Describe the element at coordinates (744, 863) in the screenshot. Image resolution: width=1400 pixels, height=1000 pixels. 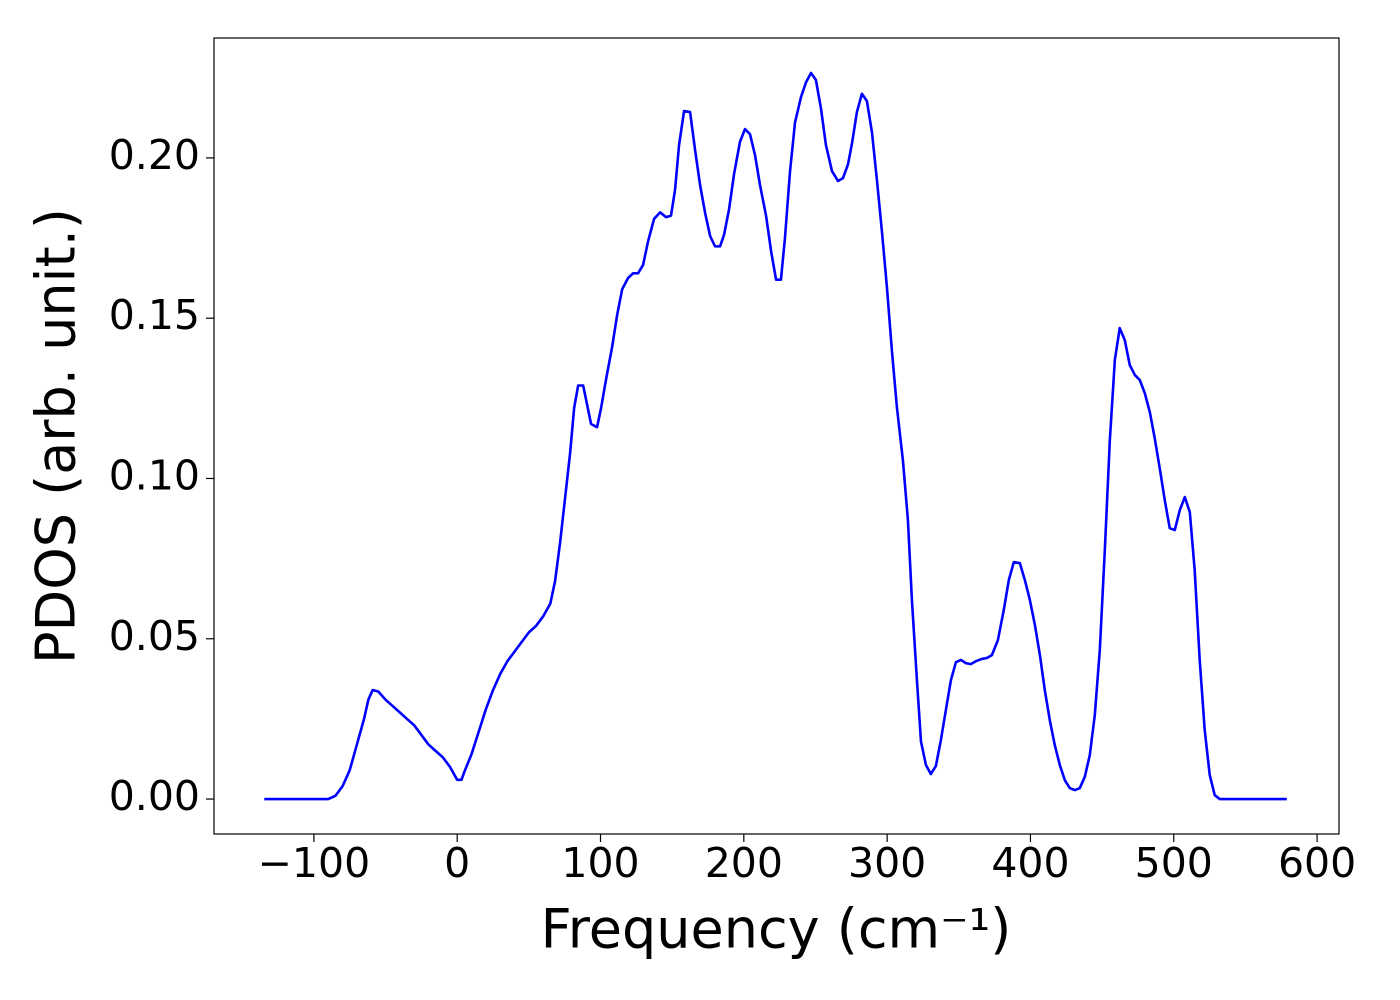
I see `x-tick-label: 200` at that location.